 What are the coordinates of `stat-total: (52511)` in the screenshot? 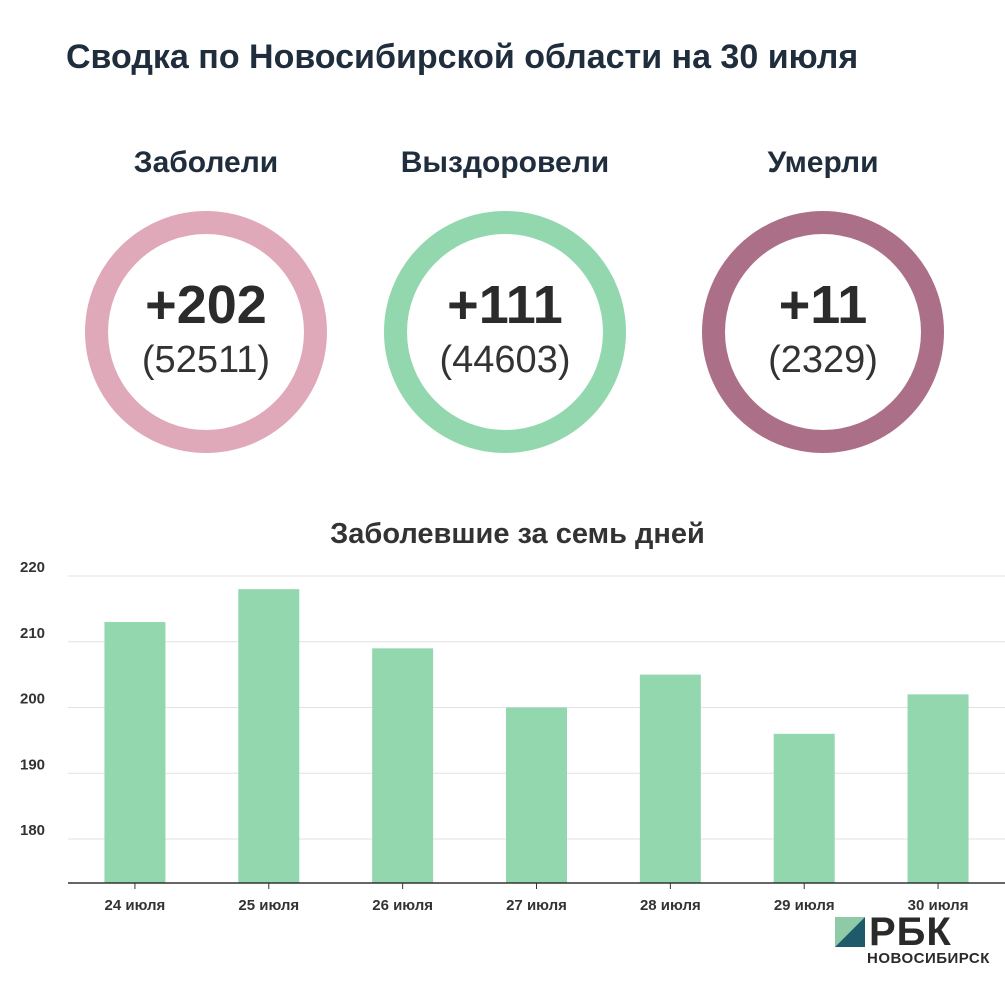 It's located at (206, 360).